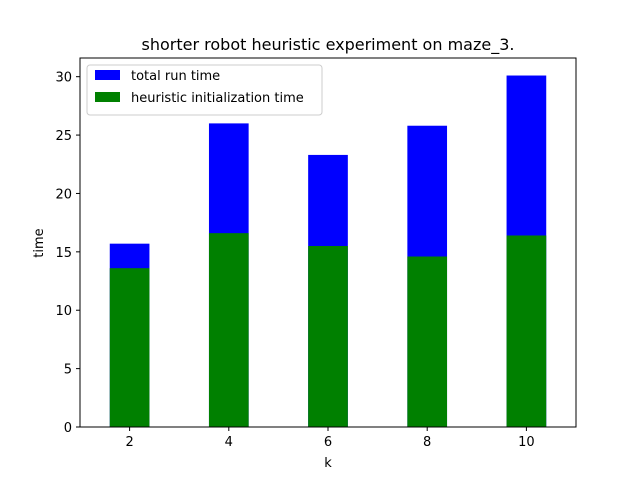 Image resolution: width=640 pixels, height=480 pixels. I want to click on legend-box, so click(204, 90).